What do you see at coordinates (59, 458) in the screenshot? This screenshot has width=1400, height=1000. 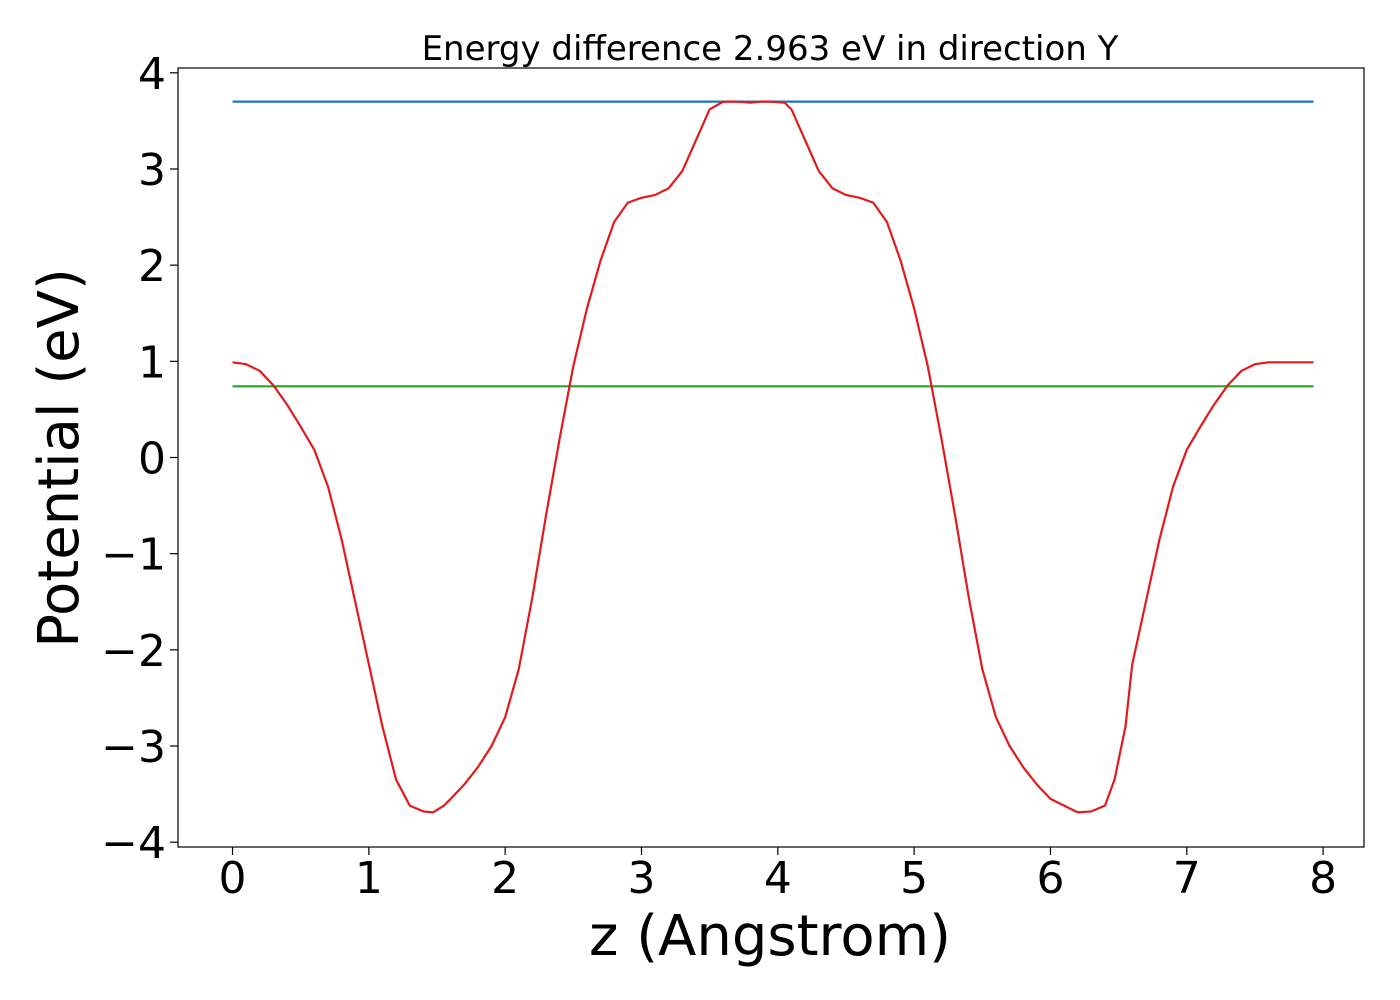 I see `y-axis-label: Potential (eV)` at bounding box center [59, 458].